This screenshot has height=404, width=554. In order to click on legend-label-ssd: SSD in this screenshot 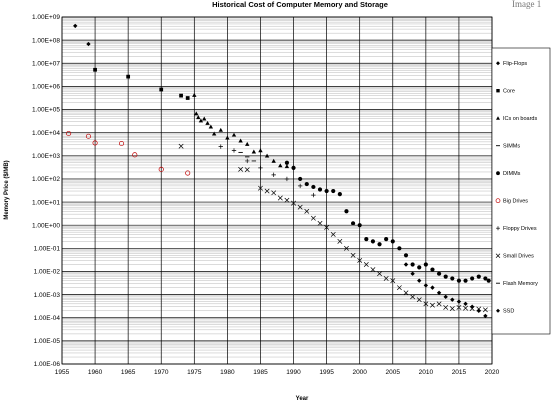, I will do `click(508, 312)`.